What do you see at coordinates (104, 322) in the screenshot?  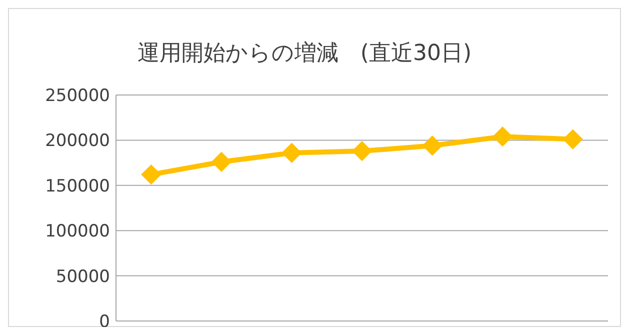 I see `y-tick-label: 0` at bounding box center [104, 322].